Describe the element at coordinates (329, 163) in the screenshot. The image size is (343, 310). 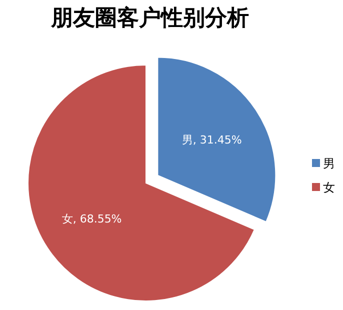
I see `legend-label: 男` at that location.